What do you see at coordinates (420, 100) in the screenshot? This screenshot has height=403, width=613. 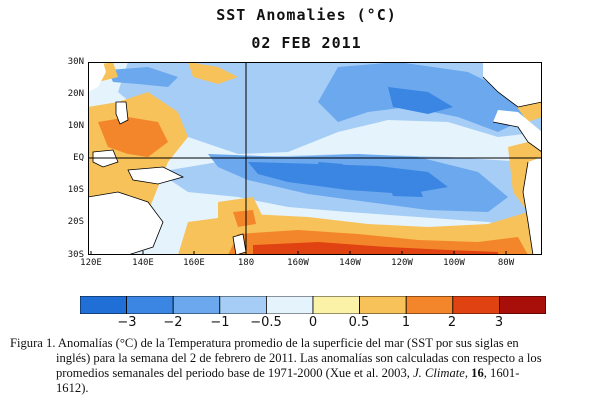 I see `anomaly-north-strong-negative` at bounding box center [420, 100].